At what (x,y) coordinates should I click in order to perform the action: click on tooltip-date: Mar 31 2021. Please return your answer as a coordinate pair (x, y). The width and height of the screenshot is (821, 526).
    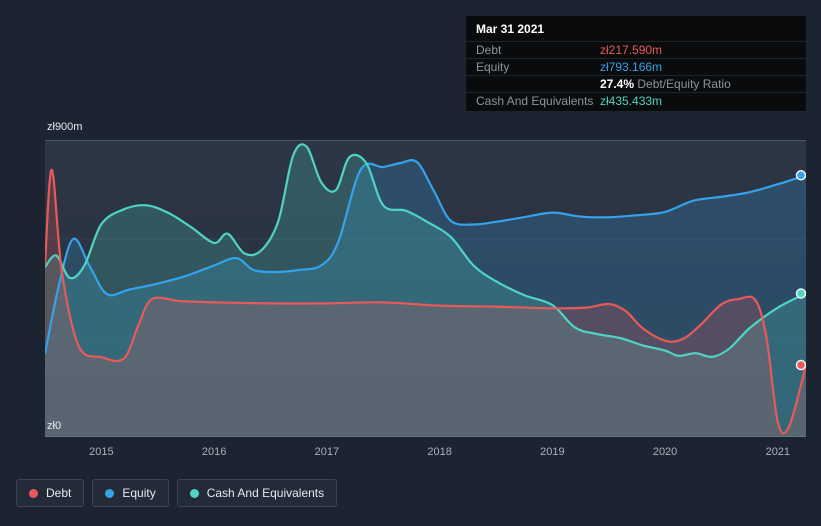
    Looking at the image, I should click on (510, 29).